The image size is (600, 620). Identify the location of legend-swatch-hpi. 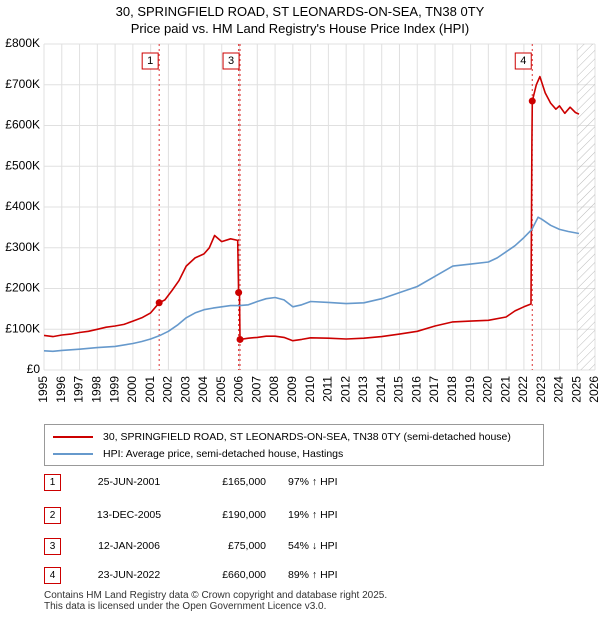
(73, 454).